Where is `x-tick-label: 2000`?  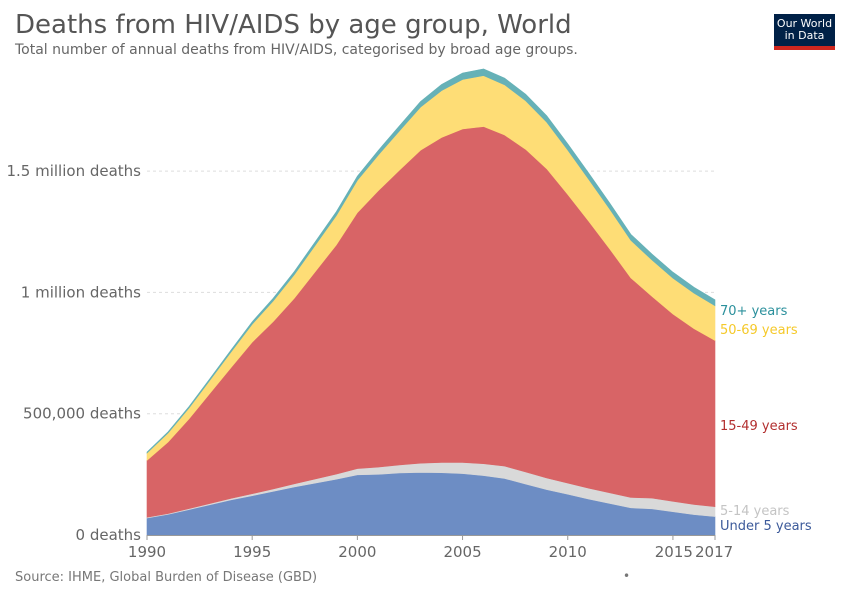 x-tick-label: 2000 is located at coordinates (357, 552).